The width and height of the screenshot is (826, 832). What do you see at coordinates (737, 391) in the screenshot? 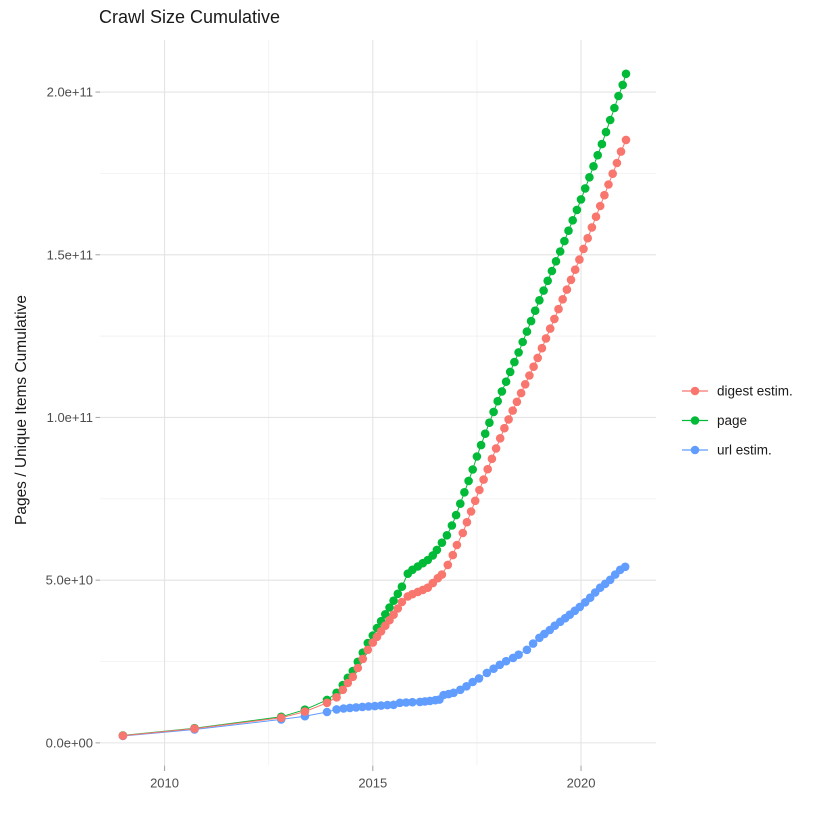
I see `legend-item-digest-estim: digest estim.` at bounding box center [737, 391].